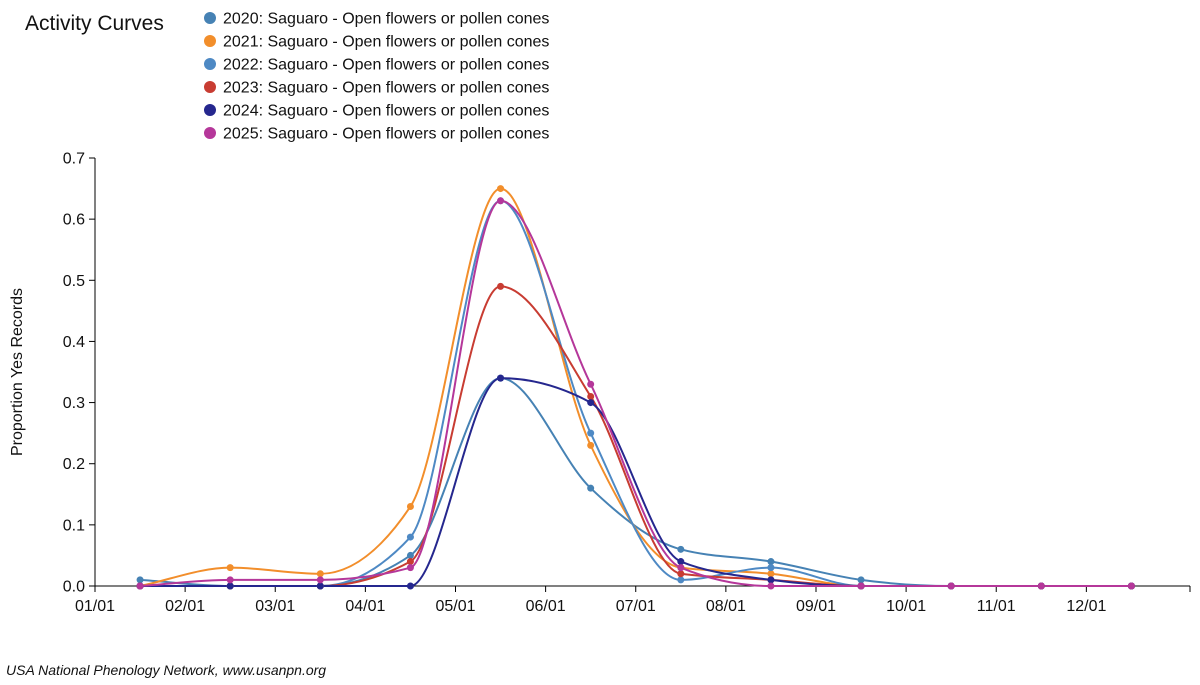  Describe the element at coordinates (74, 281) in the screenshot. I see `y-tick-label: 0.5` at that location.